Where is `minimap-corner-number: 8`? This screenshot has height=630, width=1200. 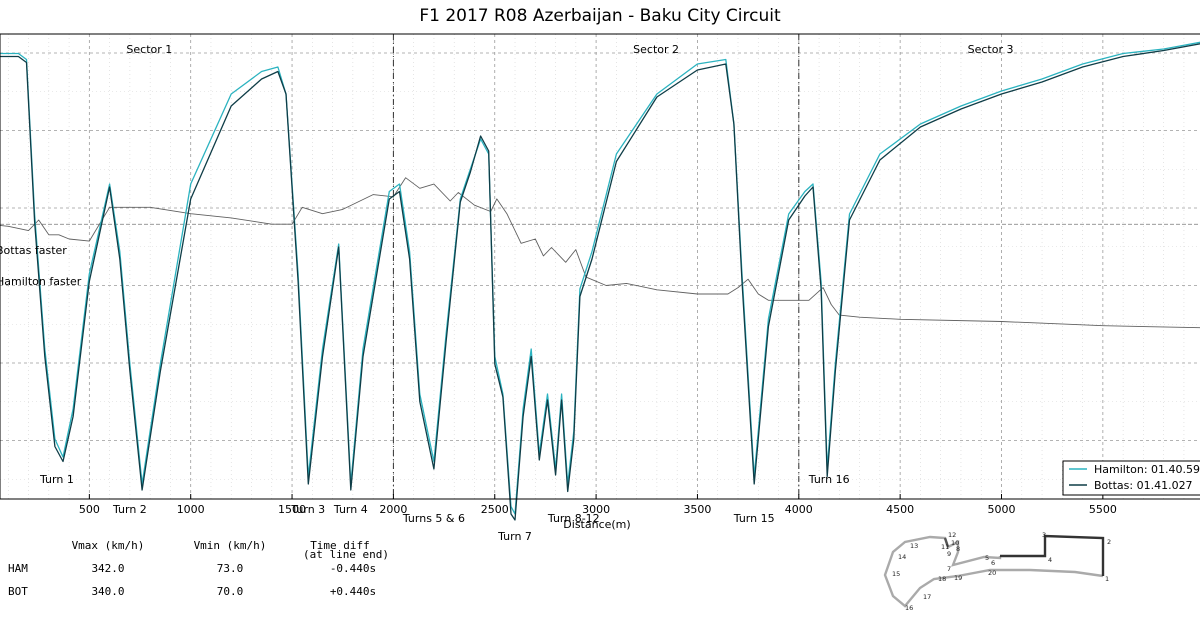
minimap-corner-number: 8 is located at coordinates (958, 549).